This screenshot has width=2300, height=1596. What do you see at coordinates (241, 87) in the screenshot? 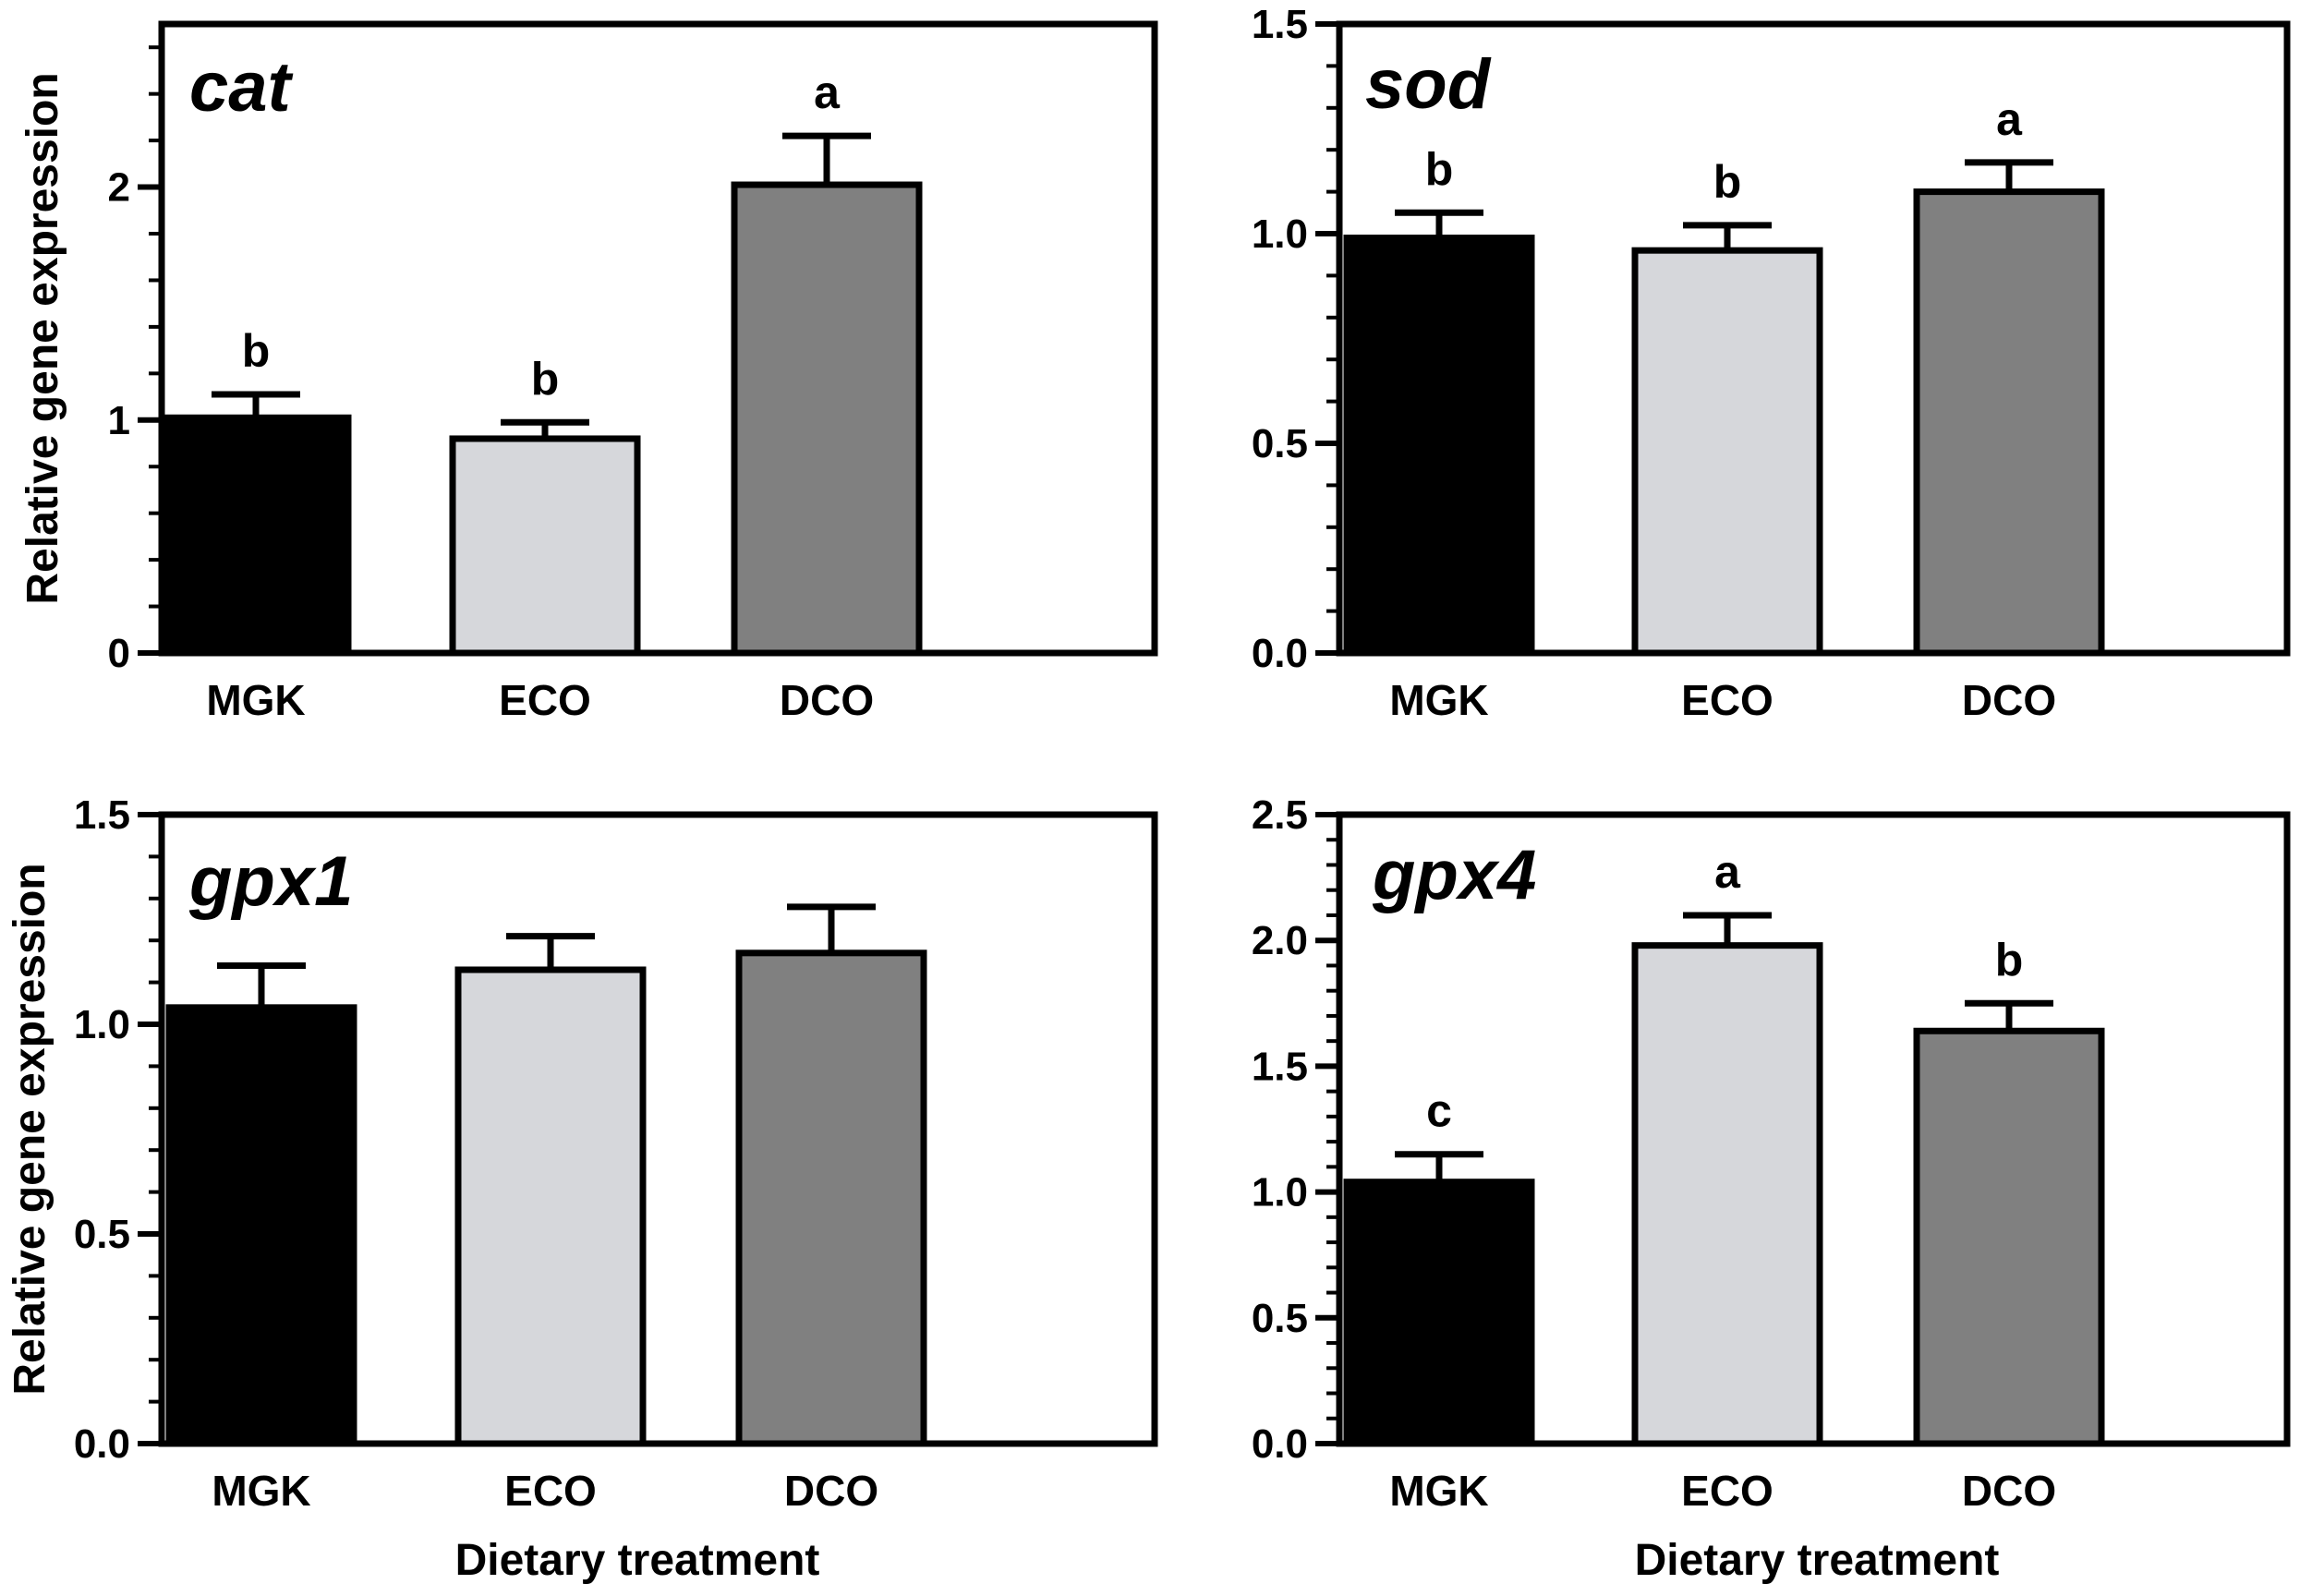
I see `panel-title: cat` at bounding box center [241, 87].